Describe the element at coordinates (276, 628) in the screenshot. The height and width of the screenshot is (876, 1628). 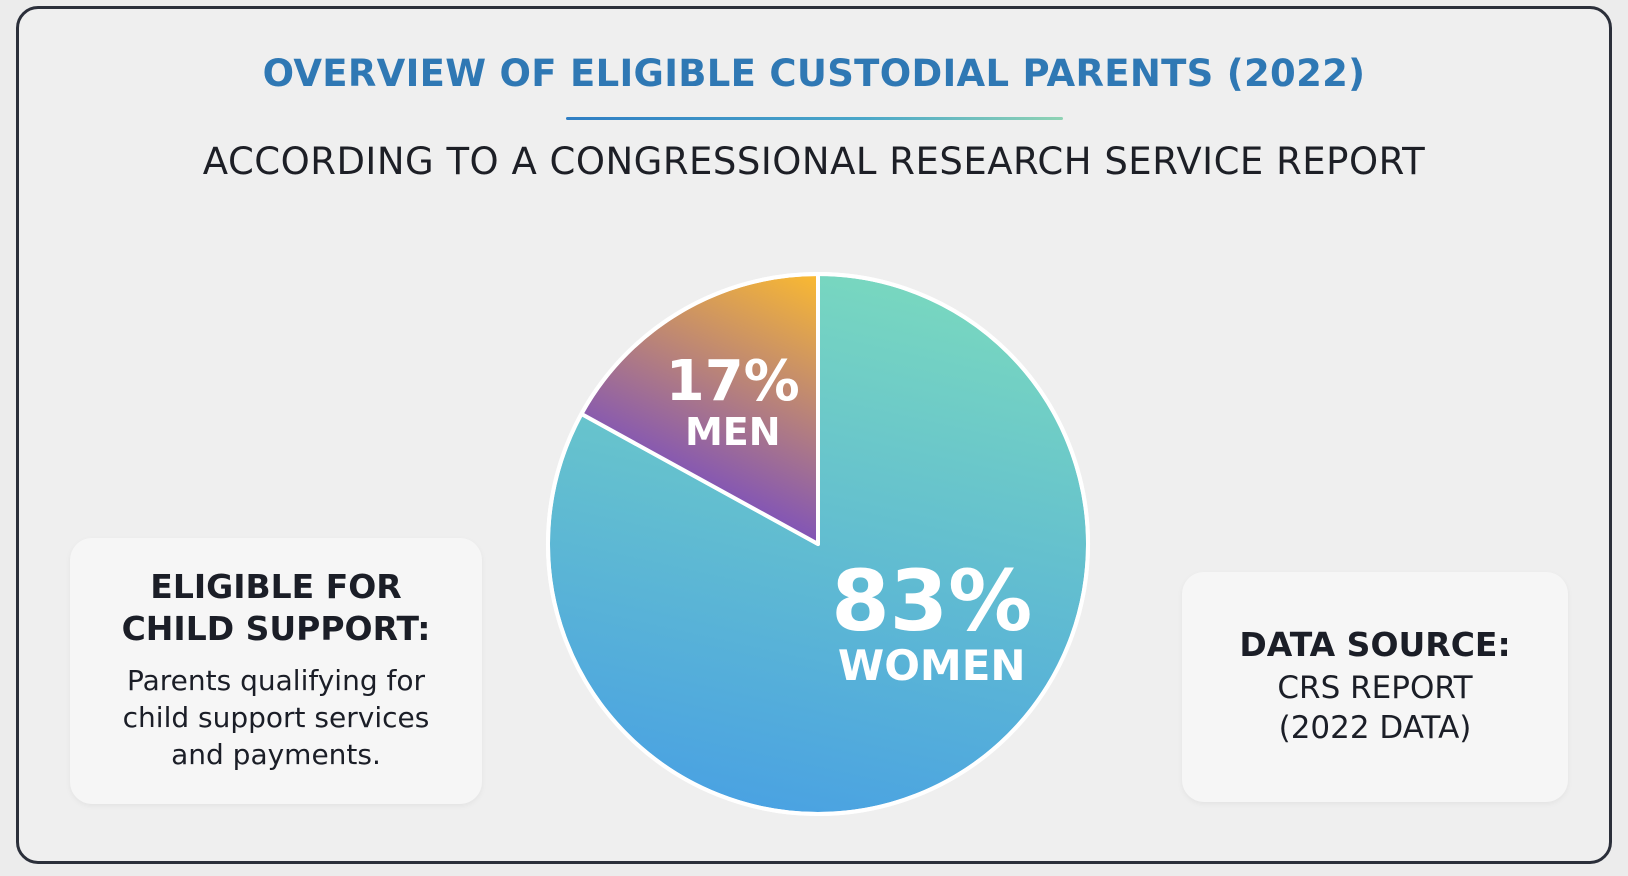
I see `eligibility-heading-line: CHILD SUPPORT:` at that location.